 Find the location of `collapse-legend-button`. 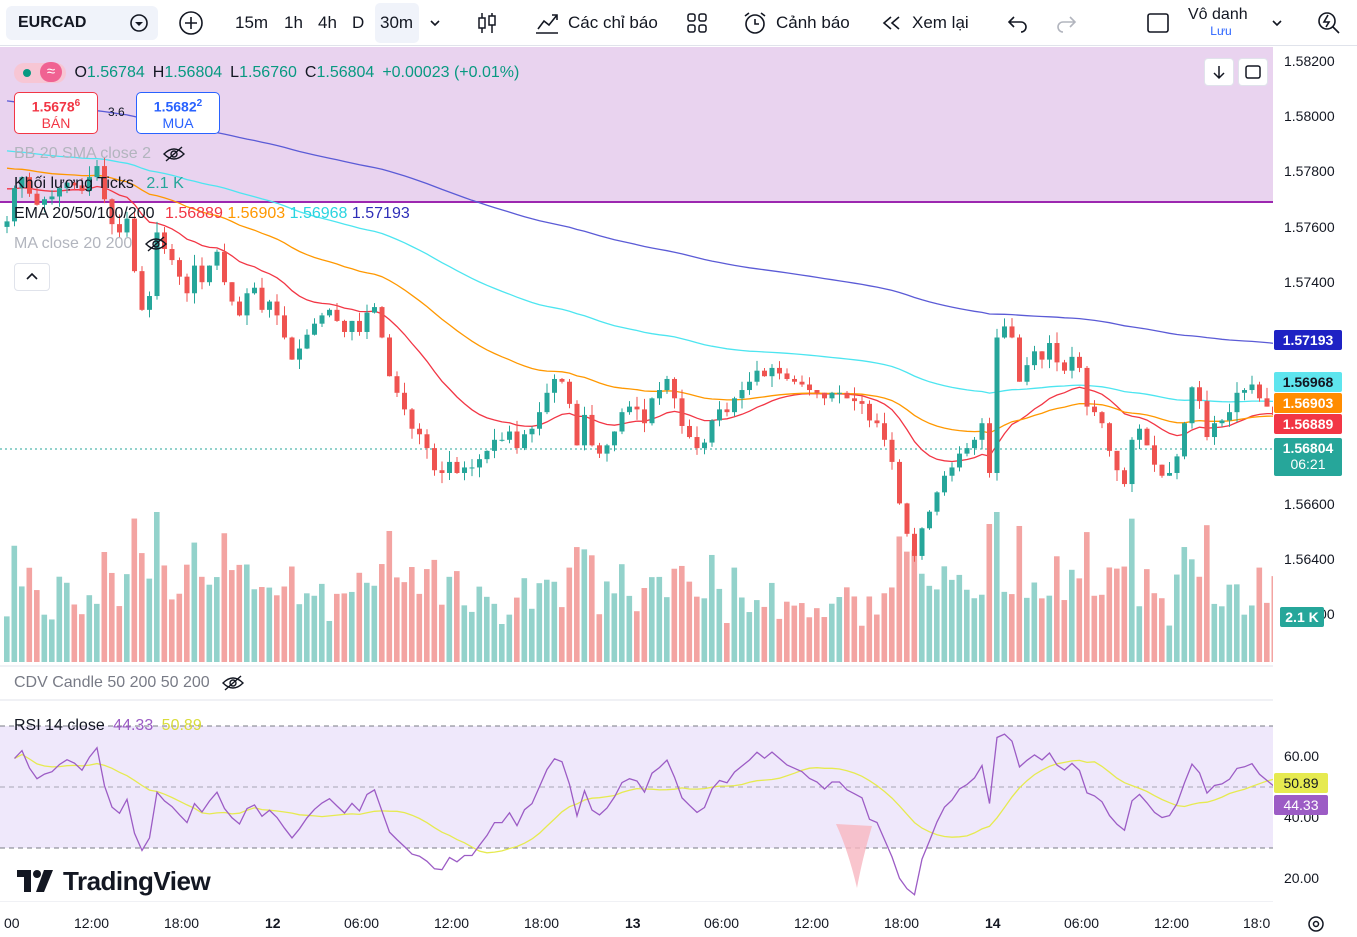

collapse-legend-button is located at coordinates (32, 277).